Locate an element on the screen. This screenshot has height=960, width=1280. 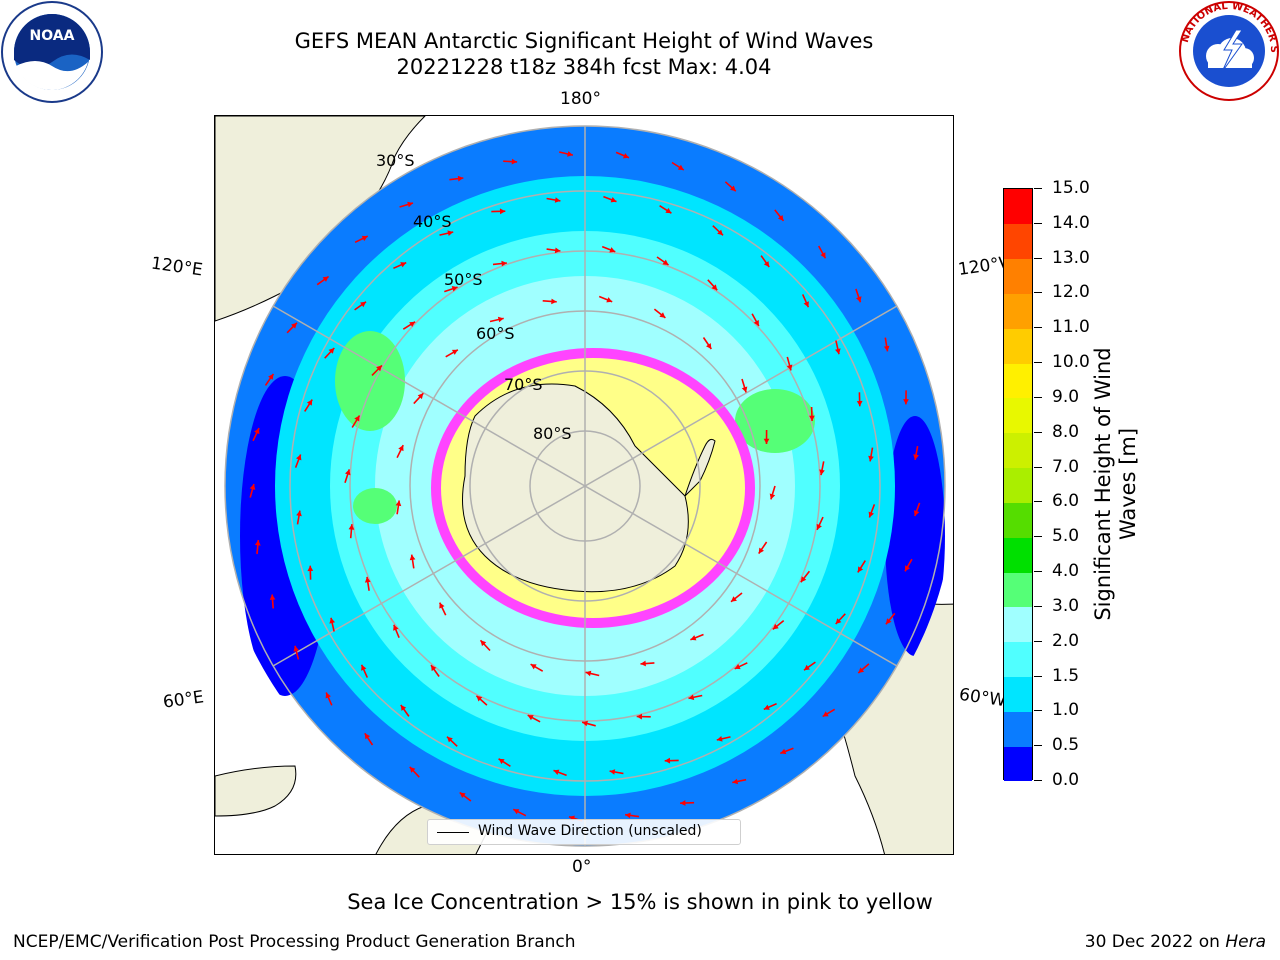
land-antarctic-peninsula is located at coordinates (700, 467).